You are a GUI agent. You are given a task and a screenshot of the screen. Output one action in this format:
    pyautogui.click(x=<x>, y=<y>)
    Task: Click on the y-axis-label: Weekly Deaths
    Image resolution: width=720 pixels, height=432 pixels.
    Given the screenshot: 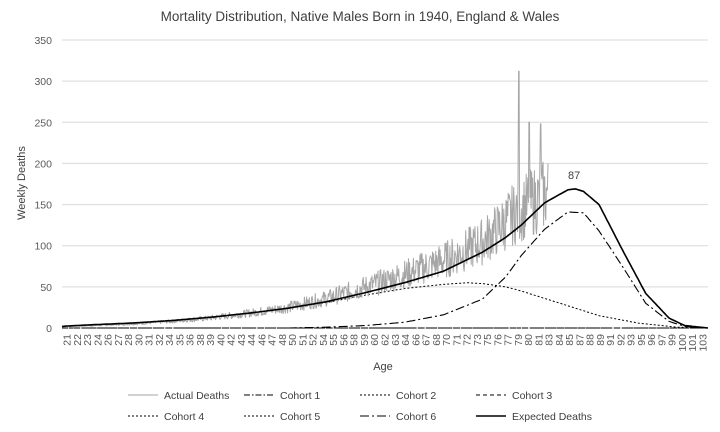 What is the action you would take?
    pyautogui.click(x=22, y=183)
    